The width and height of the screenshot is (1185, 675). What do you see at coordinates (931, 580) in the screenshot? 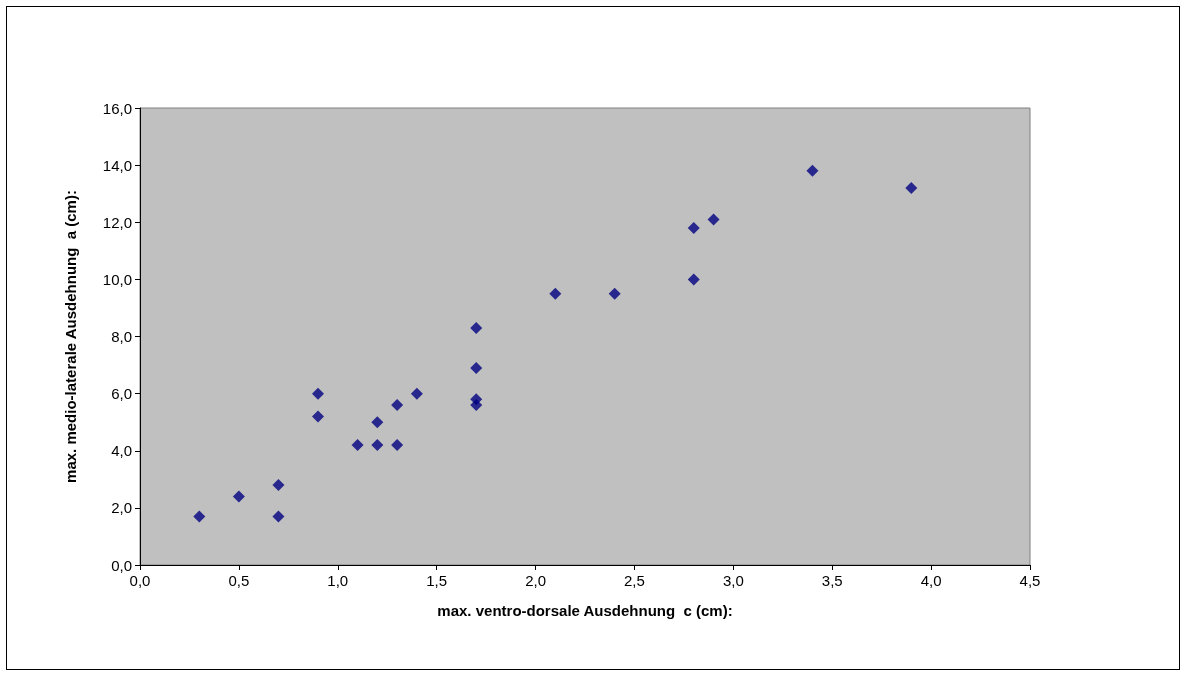
I see `x-tick-label: 4,0` at bounding box center [931, 580].